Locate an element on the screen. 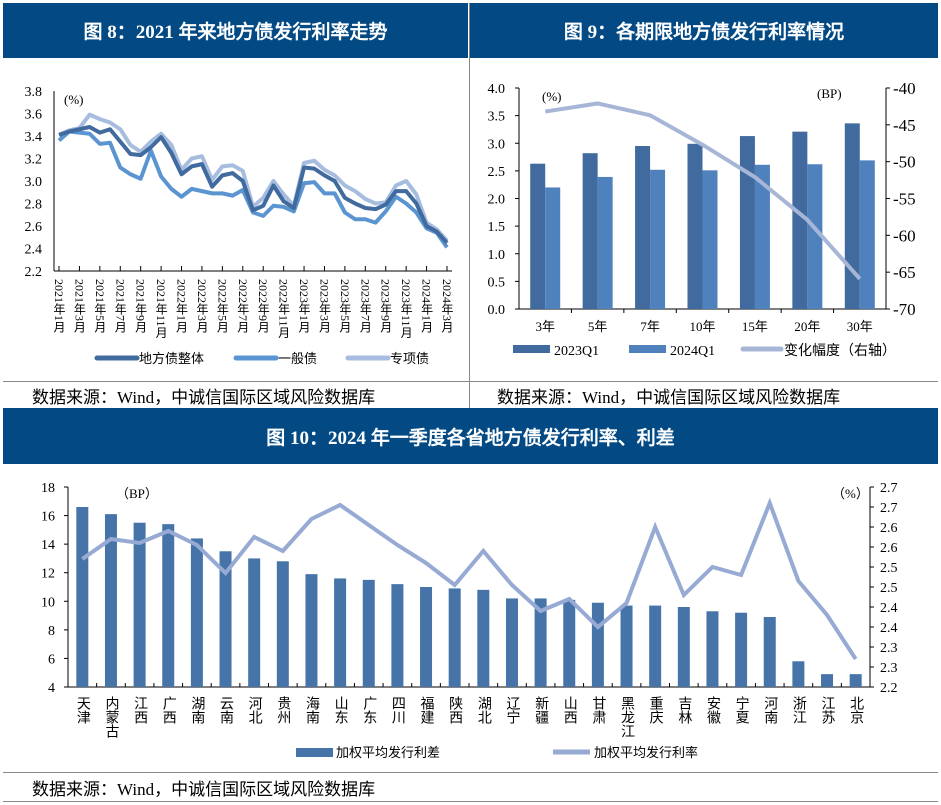 This screenshot has width=941, height=805. fig10-legend-label: 加权平均发行利差 is located at coordinates (388, 752).